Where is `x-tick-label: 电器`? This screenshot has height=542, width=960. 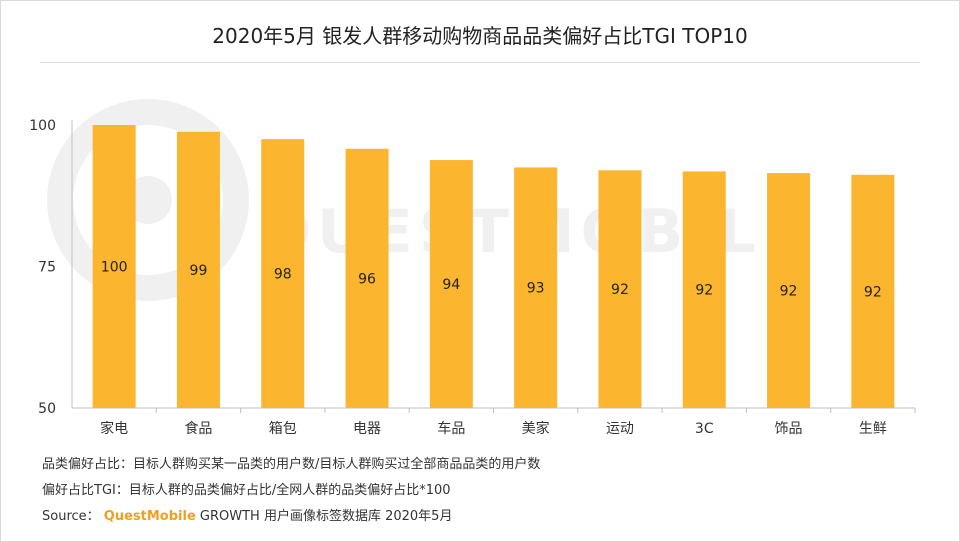
x-tick-label: 电器 is located at coordinates (367, 429).